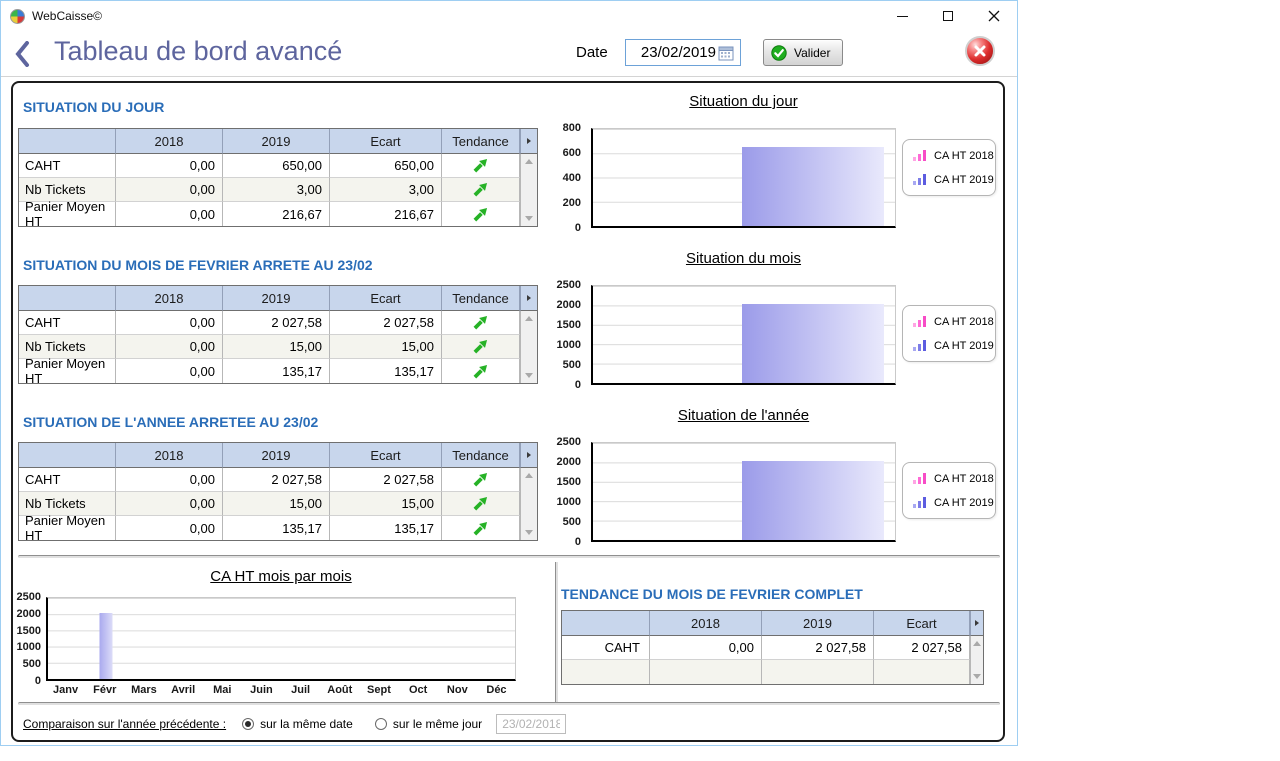 The height and width of the screenshot is (761, 1280). Describe the element at coordinates (386, 141) in the screenshot. I see `header-ecart: Ecart` at that location.